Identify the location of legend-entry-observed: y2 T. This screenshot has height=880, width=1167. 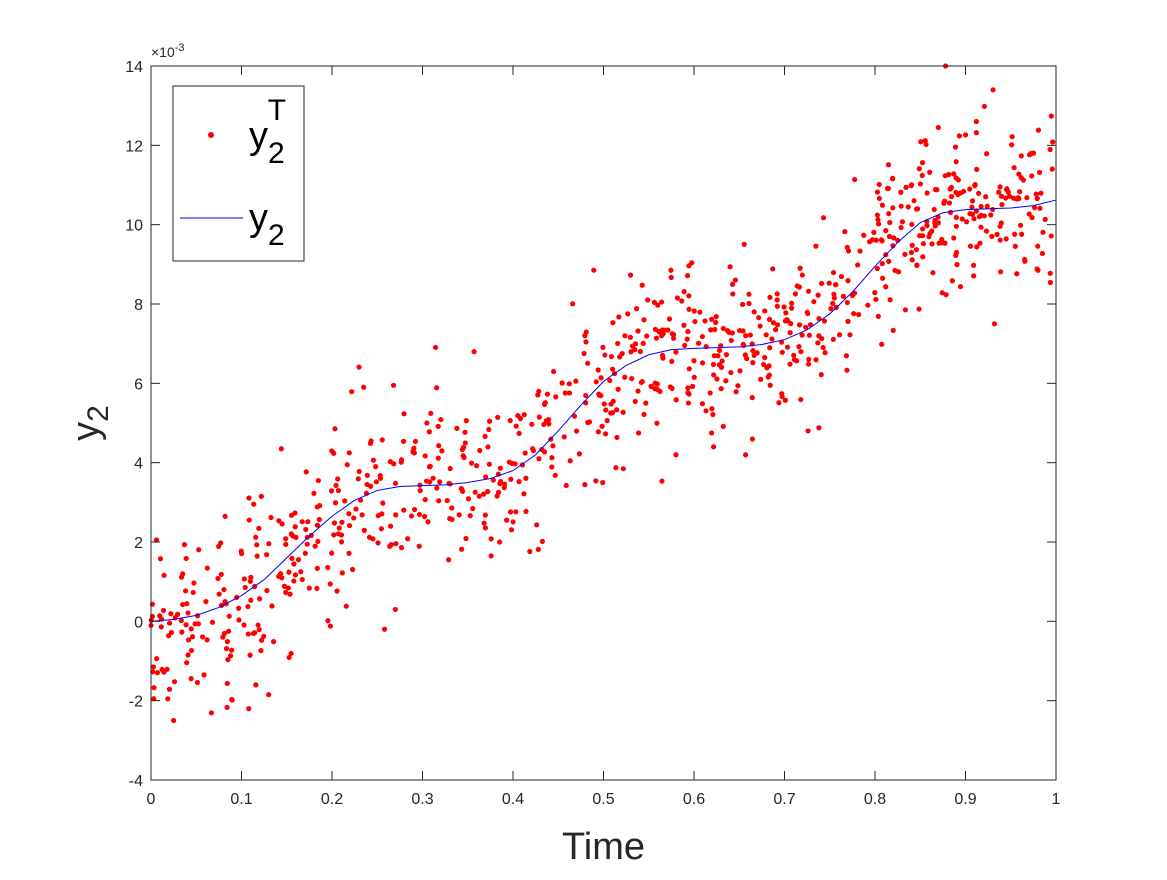
(247, 132).